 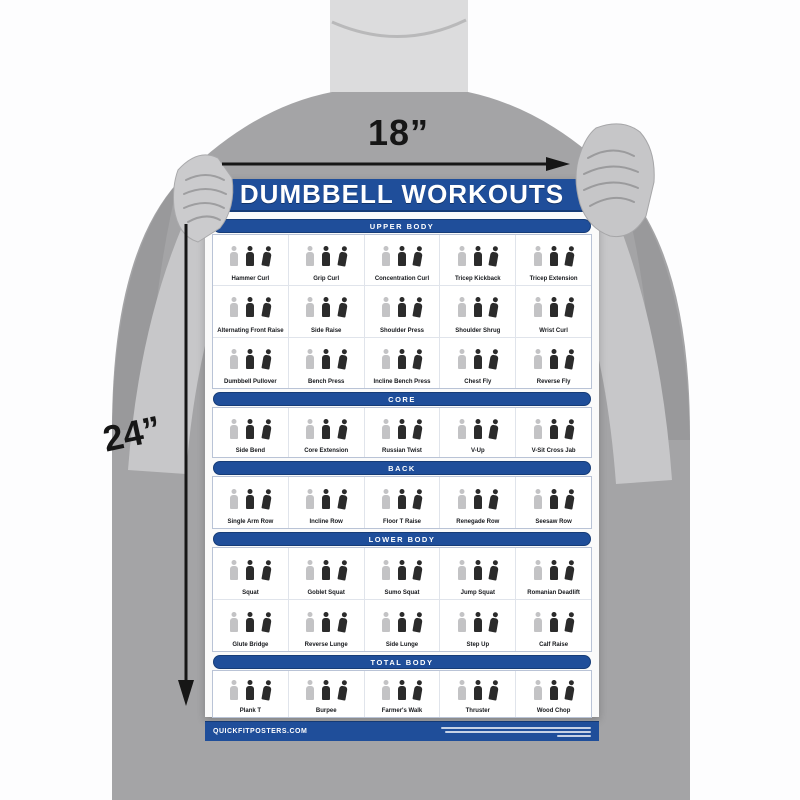 I want to click on poster-title: DUMBBELL WORKOUTS, so click(x=402, y=194).